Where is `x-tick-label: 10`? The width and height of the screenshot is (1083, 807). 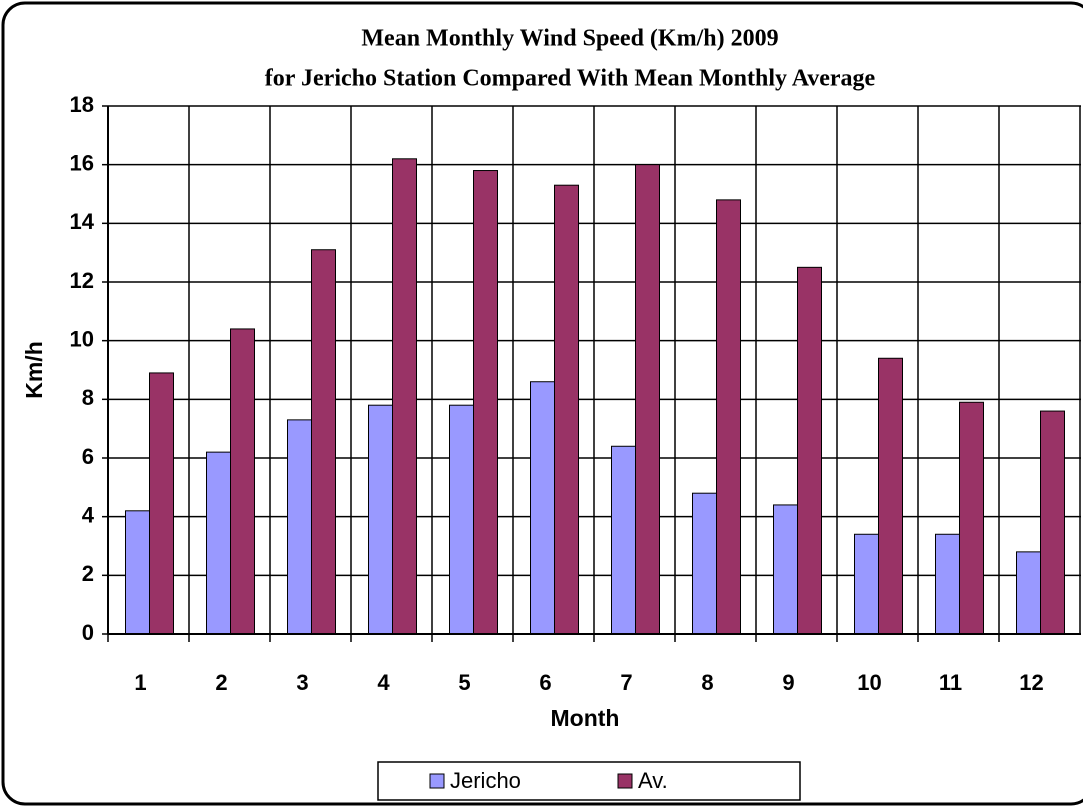
x-tick-label: 10 is located at coordinates (869, 682).